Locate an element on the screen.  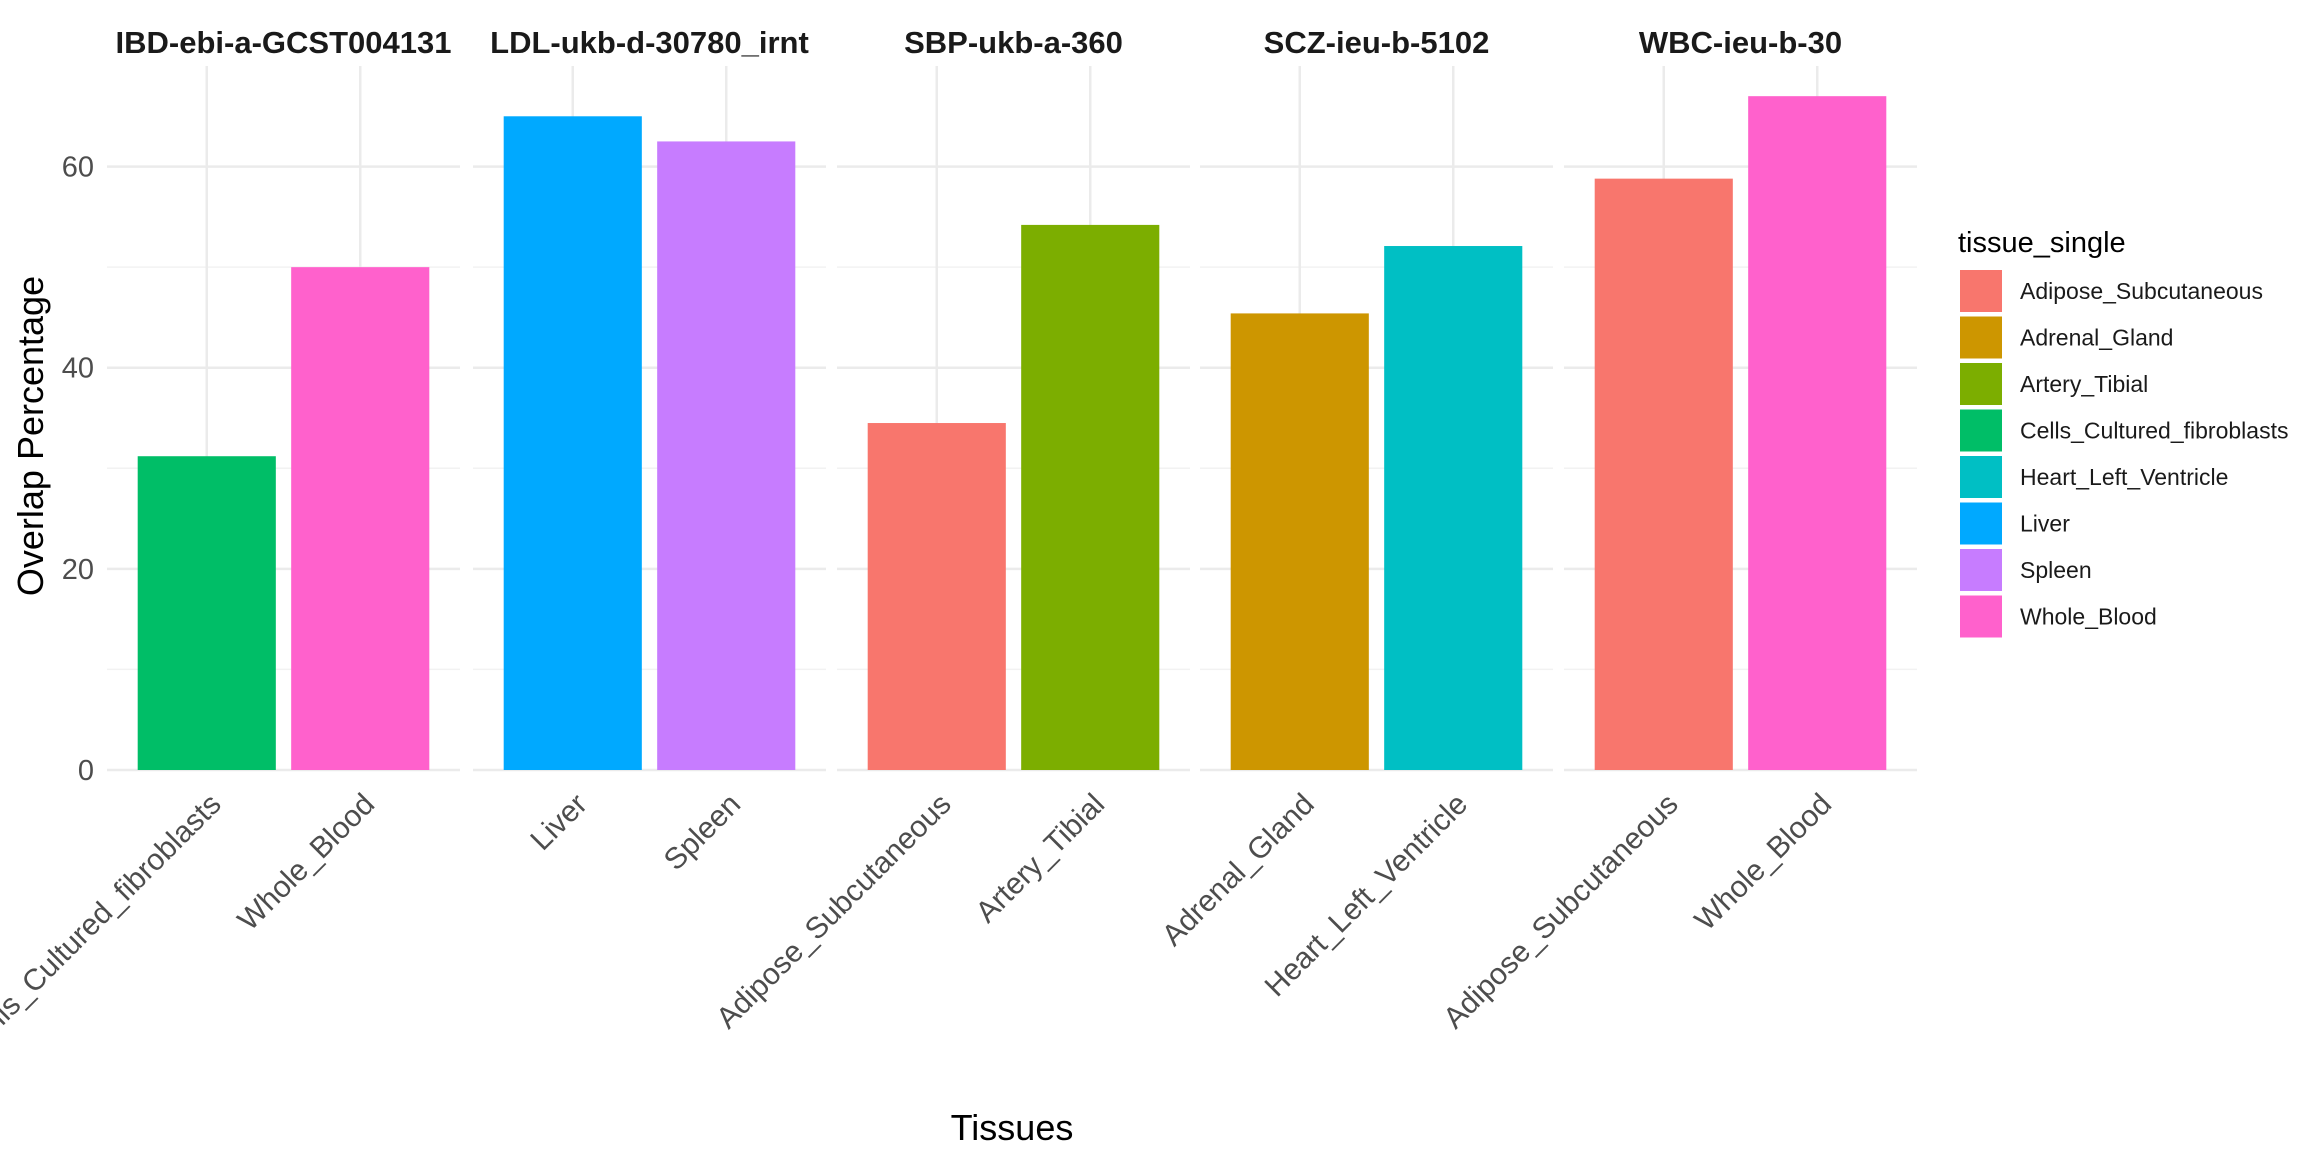
y-tick-label: 60 is located at coordinates (78, 168).